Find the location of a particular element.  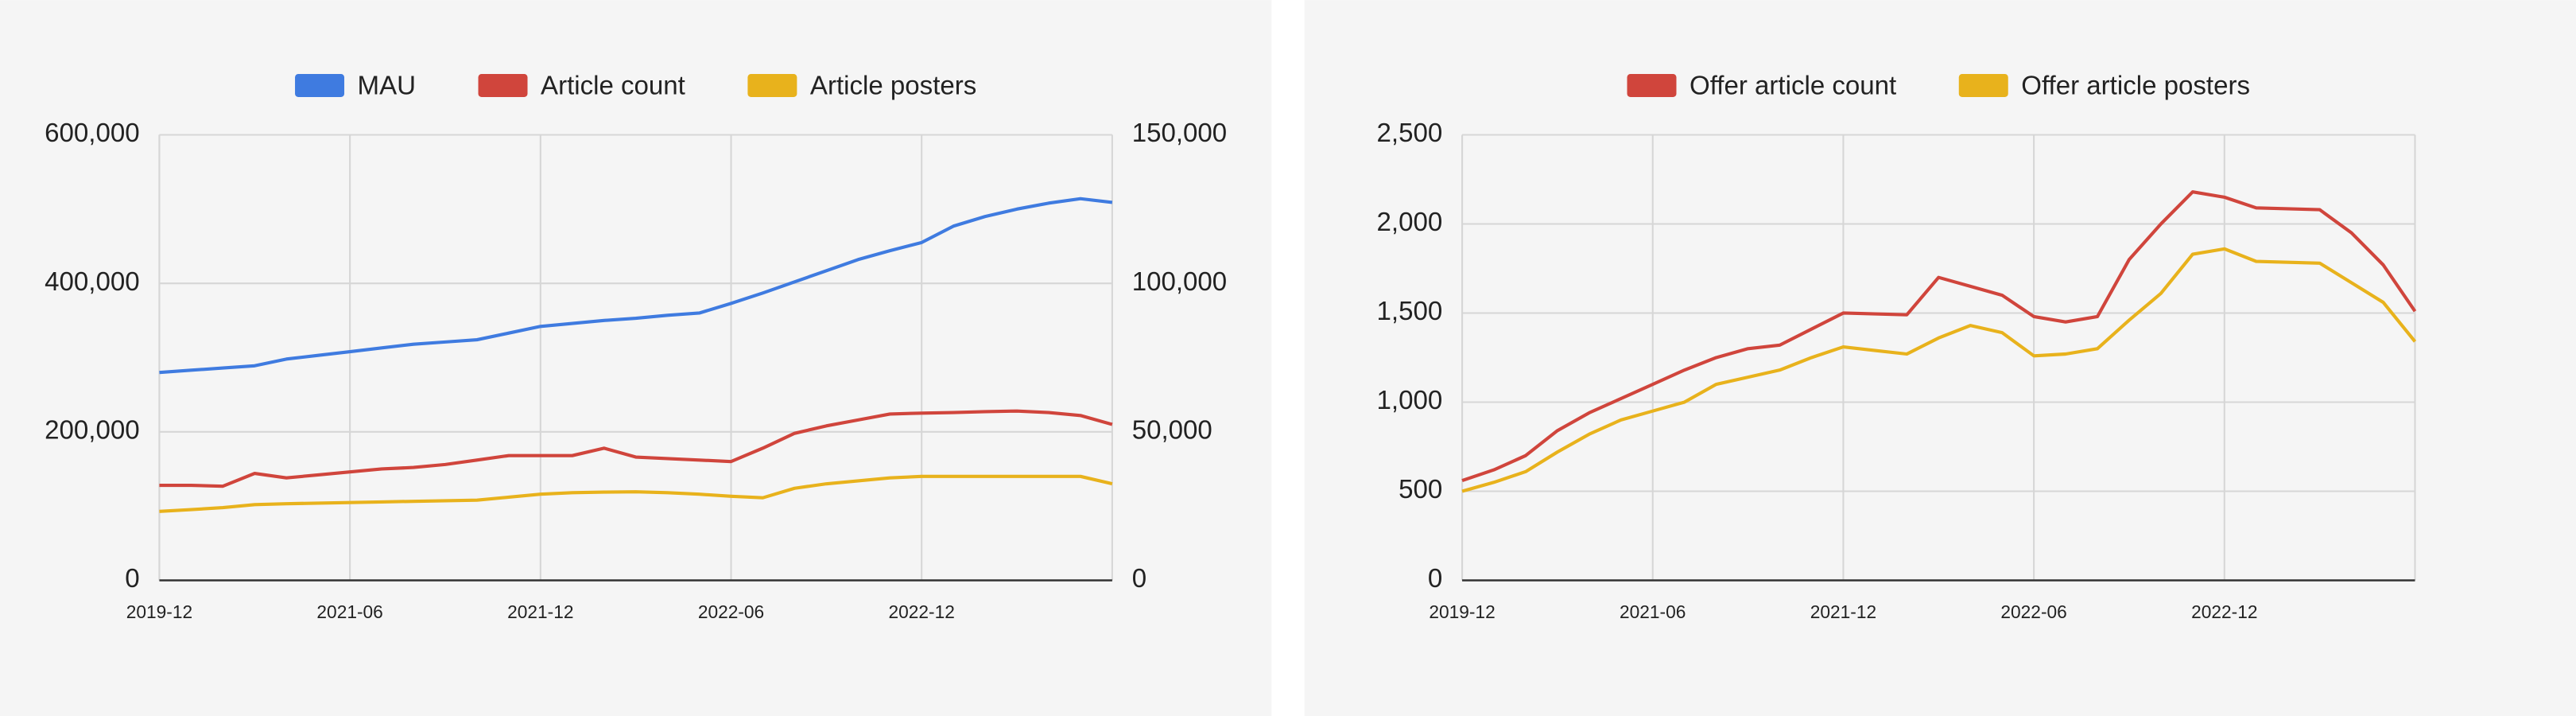

y2-tick-label: 150,000 is located at coordinates (1179, 133).